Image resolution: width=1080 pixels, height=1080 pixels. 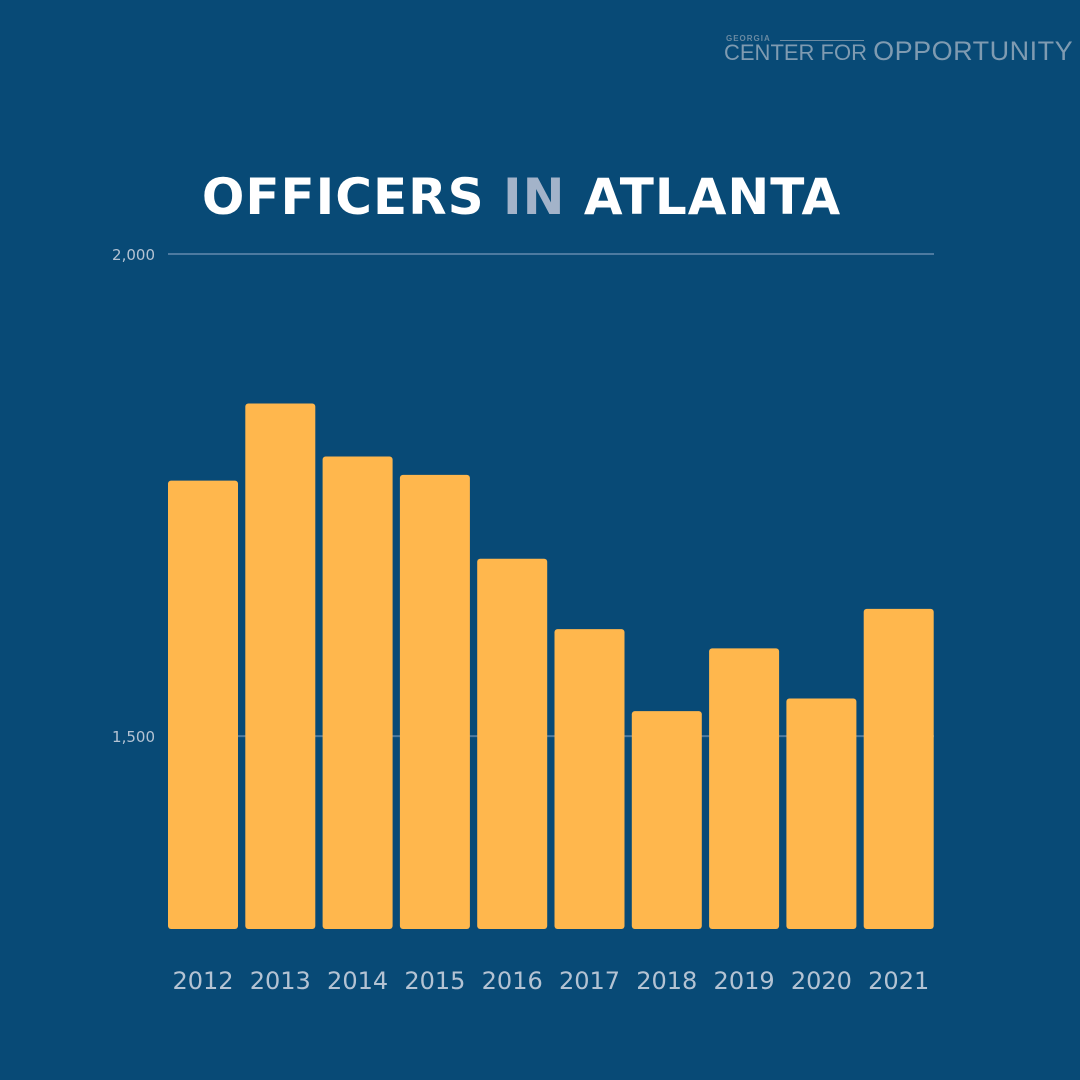 I want to click on logo-state-text: GEORGIA, so click(x=748, y=38).